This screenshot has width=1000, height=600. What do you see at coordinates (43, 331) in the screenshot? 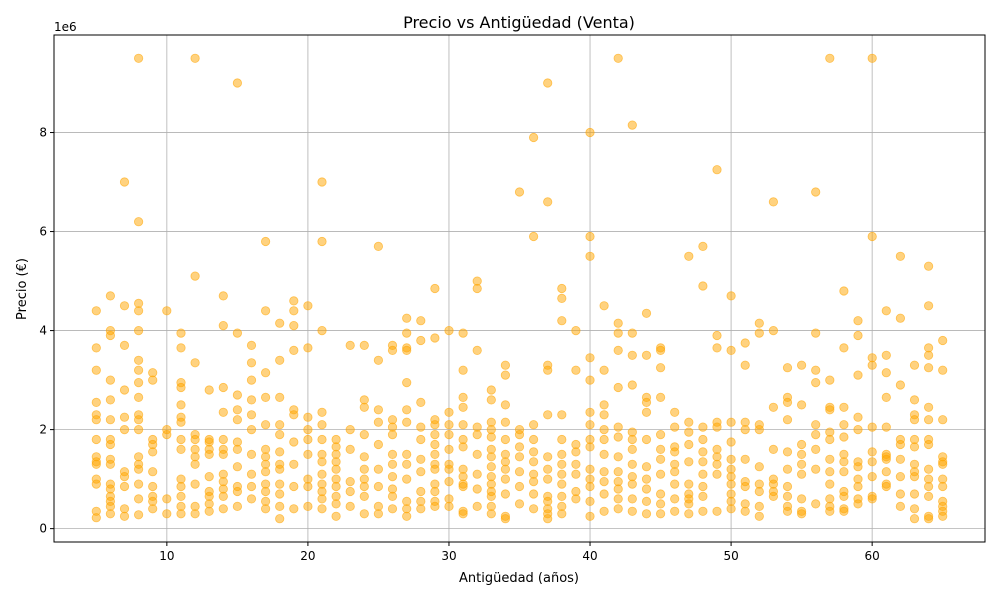
I see `y-tick-label: 4` at bounding box center [43, 331].